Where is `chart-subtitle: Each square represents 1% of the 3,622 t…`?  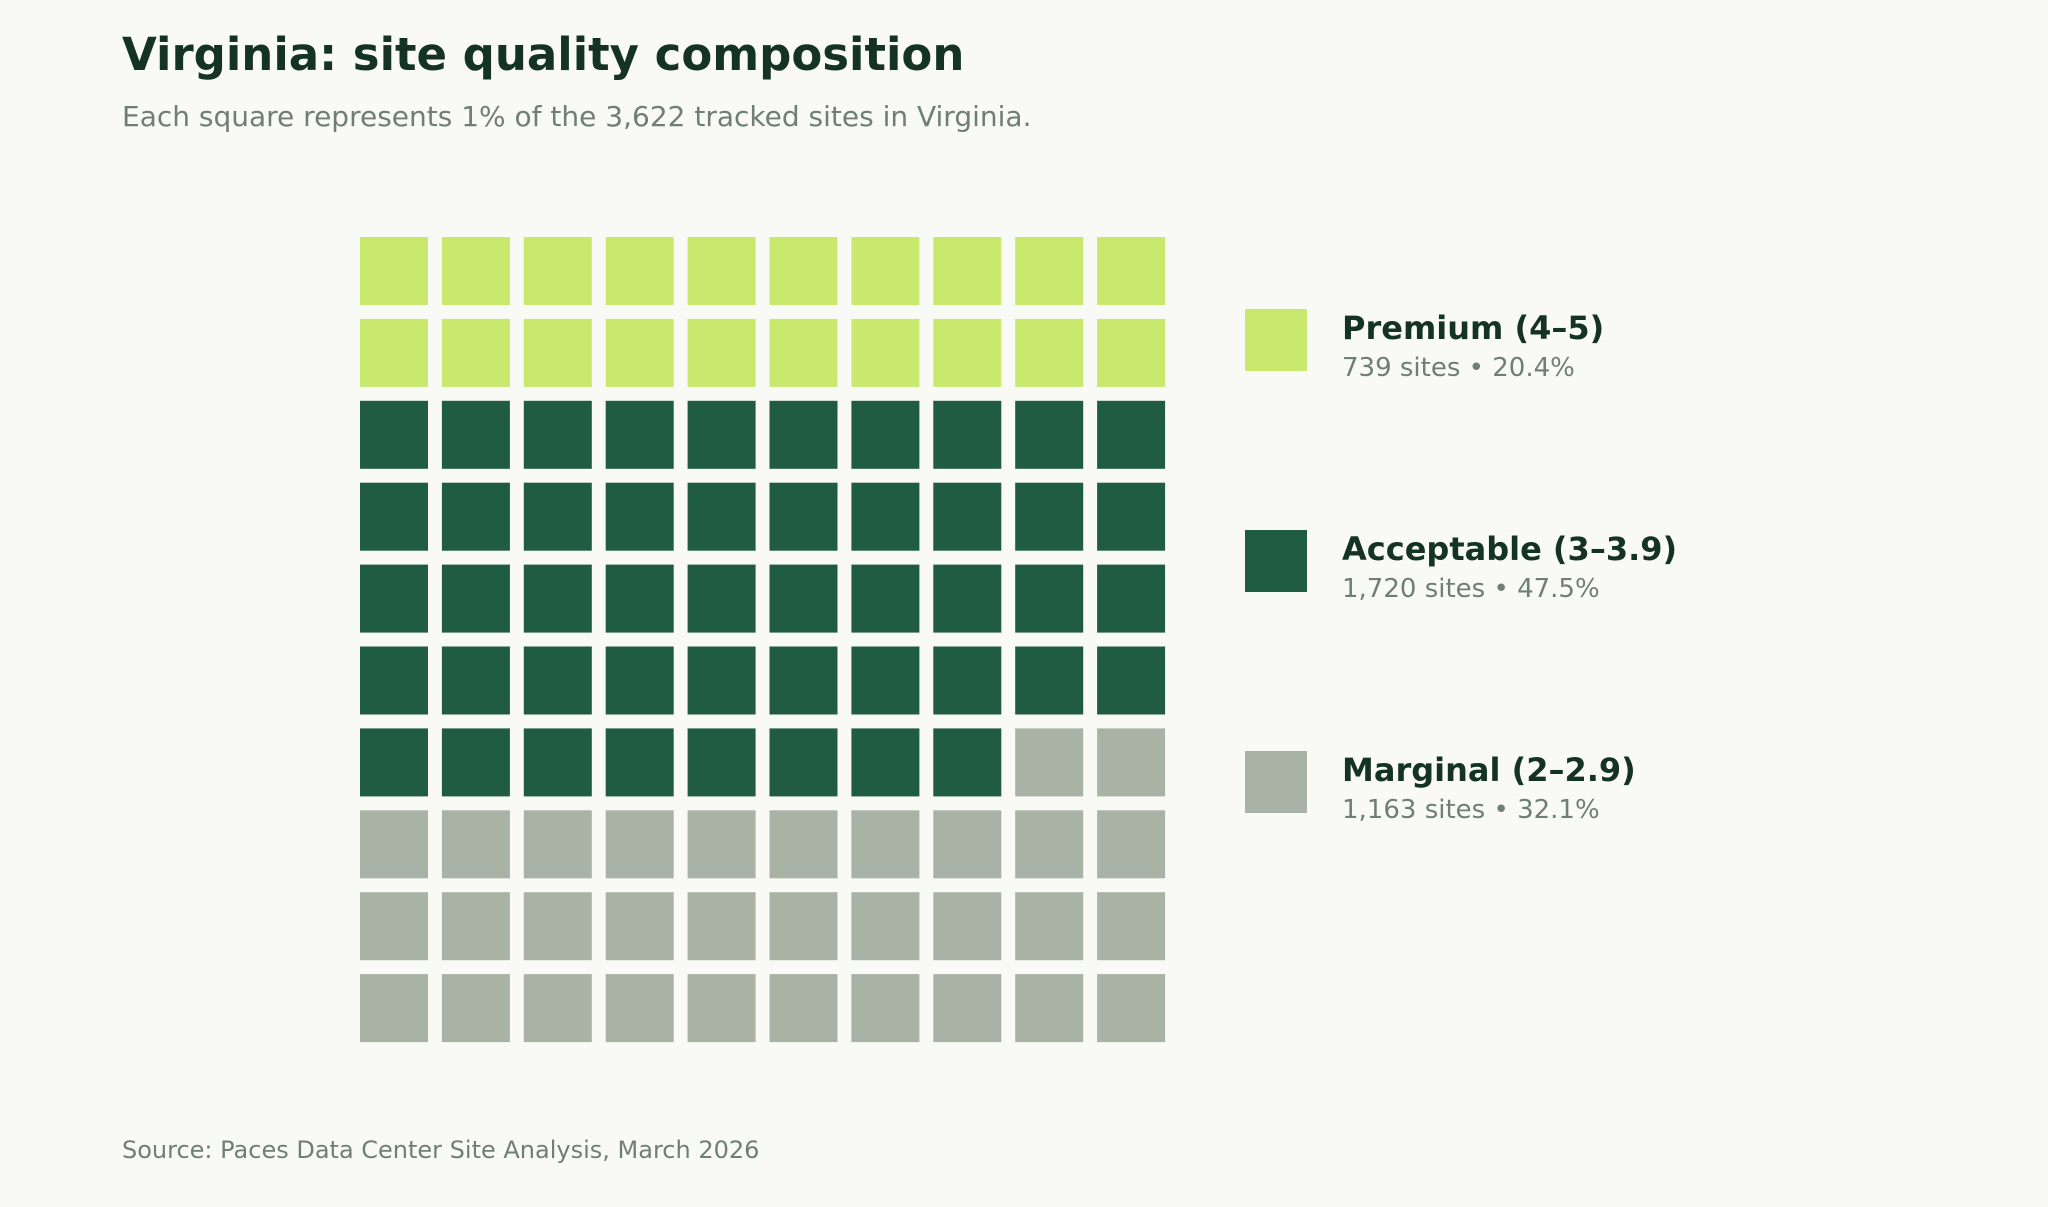 chart-subtitle: Each square represents 1% of the 3,622 t… is located at coordinates (577, 116).